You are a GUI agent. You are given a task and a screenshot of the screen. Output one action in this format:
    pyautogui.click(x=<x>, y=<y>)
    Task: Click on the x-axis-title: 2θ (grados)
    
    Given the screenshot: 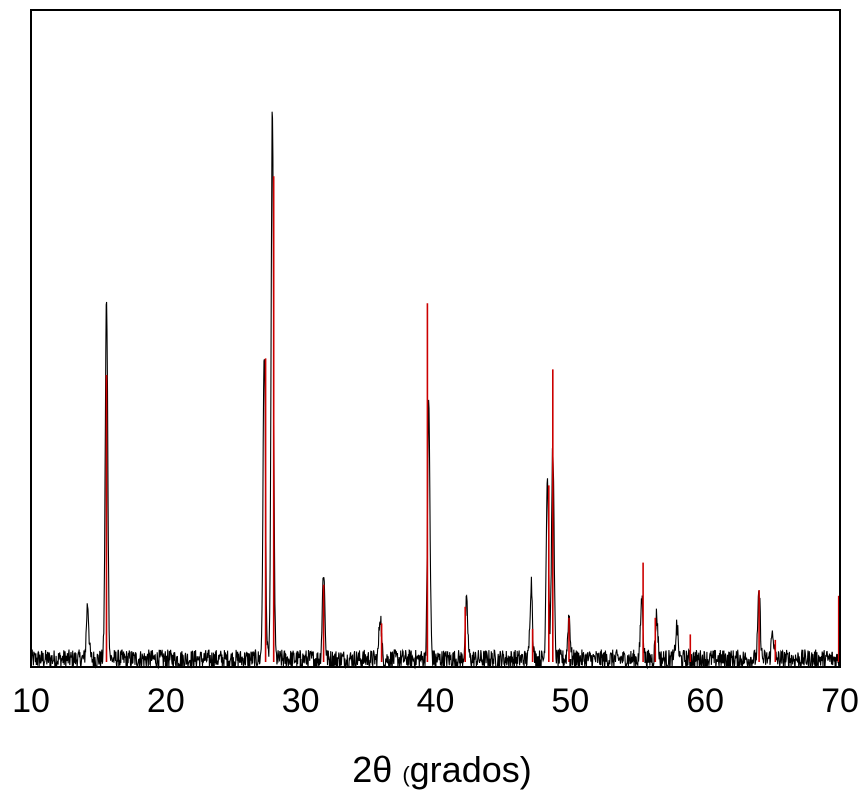 What is the action you would take?
    pyautogui.click(x=441, y=769)
    